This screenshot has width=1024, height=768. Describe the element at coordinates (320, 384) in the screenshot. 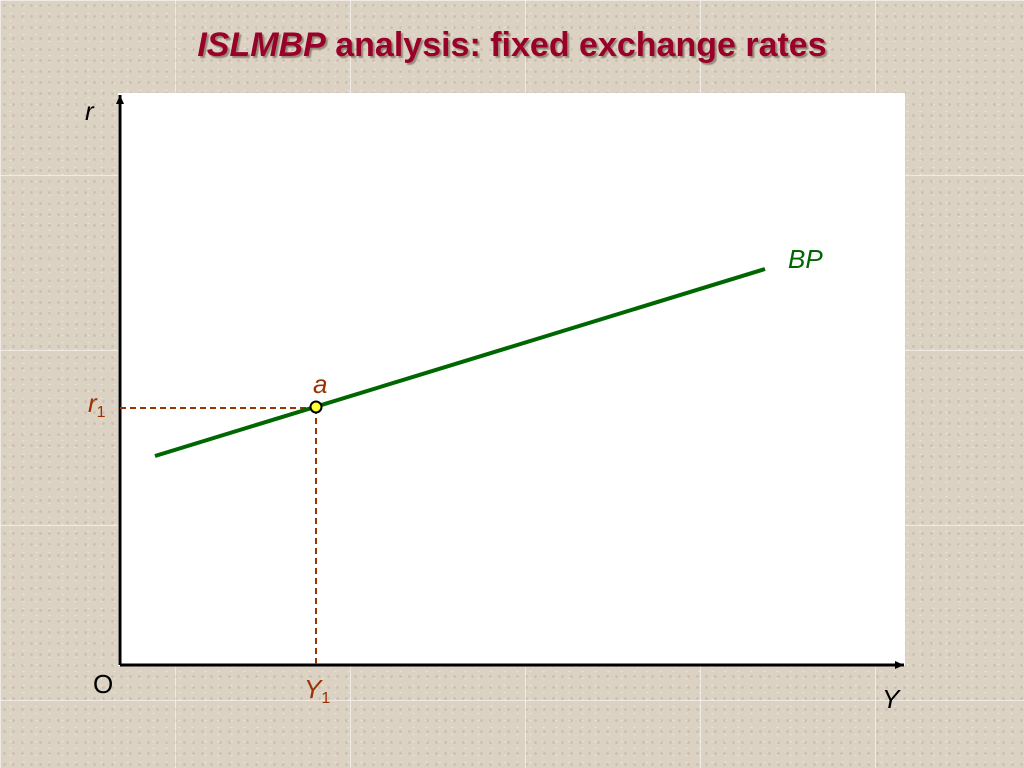

I see `point-label: a` at that location.